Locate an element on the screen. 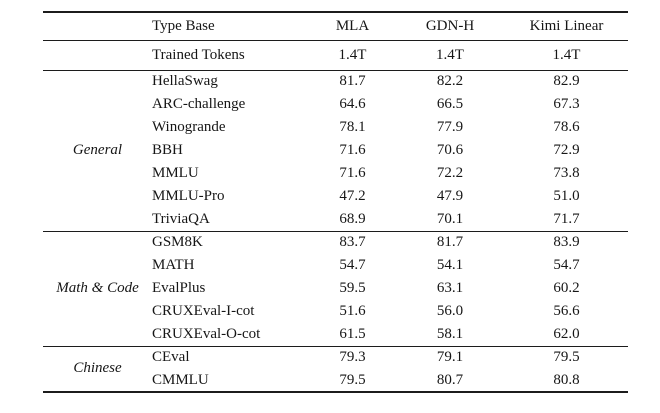 Image resolution: width=660 pixels, height=413 pixels. table-row-bbh: BBH 71.6 70.6 72.9 is located at coordinates (335, 150).